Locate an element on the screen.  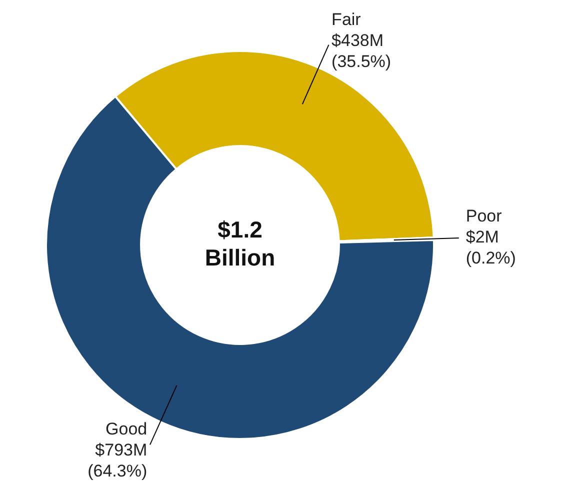
data-label: (64.3%) is located at coordinates (118, 471).